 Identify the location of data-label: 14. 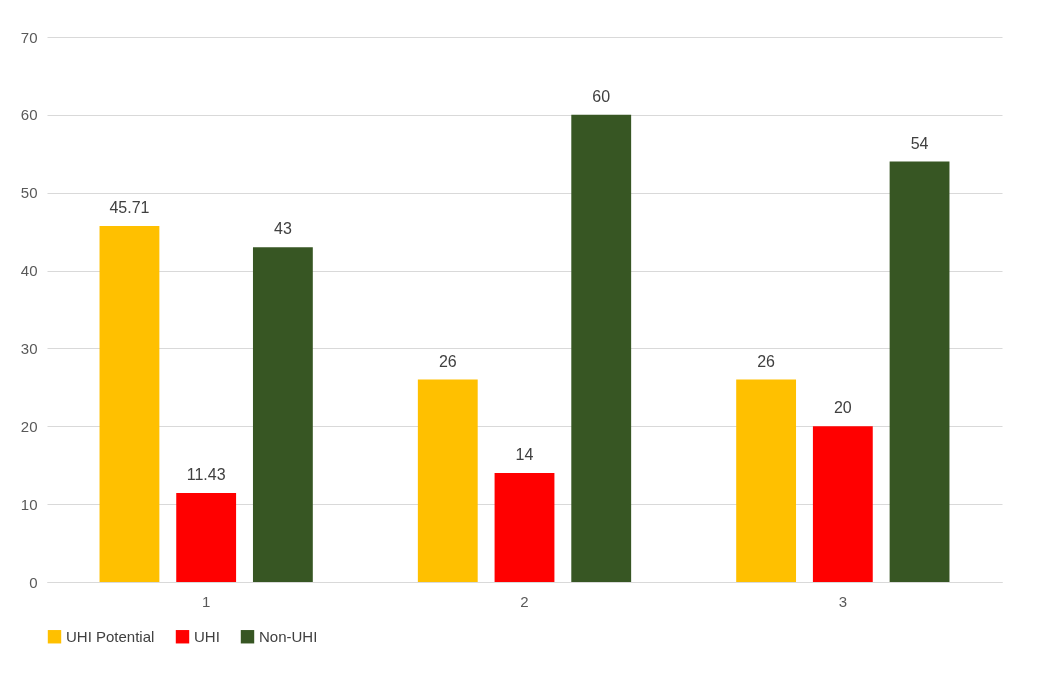
(524, 454).